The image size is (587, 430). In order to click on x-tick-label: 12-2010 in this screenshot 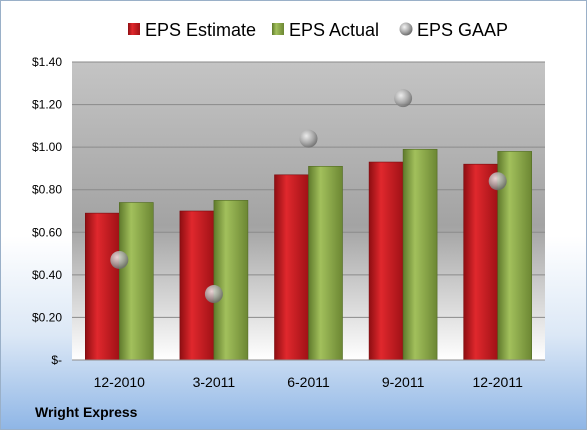, I will do `click(120, 382)`.